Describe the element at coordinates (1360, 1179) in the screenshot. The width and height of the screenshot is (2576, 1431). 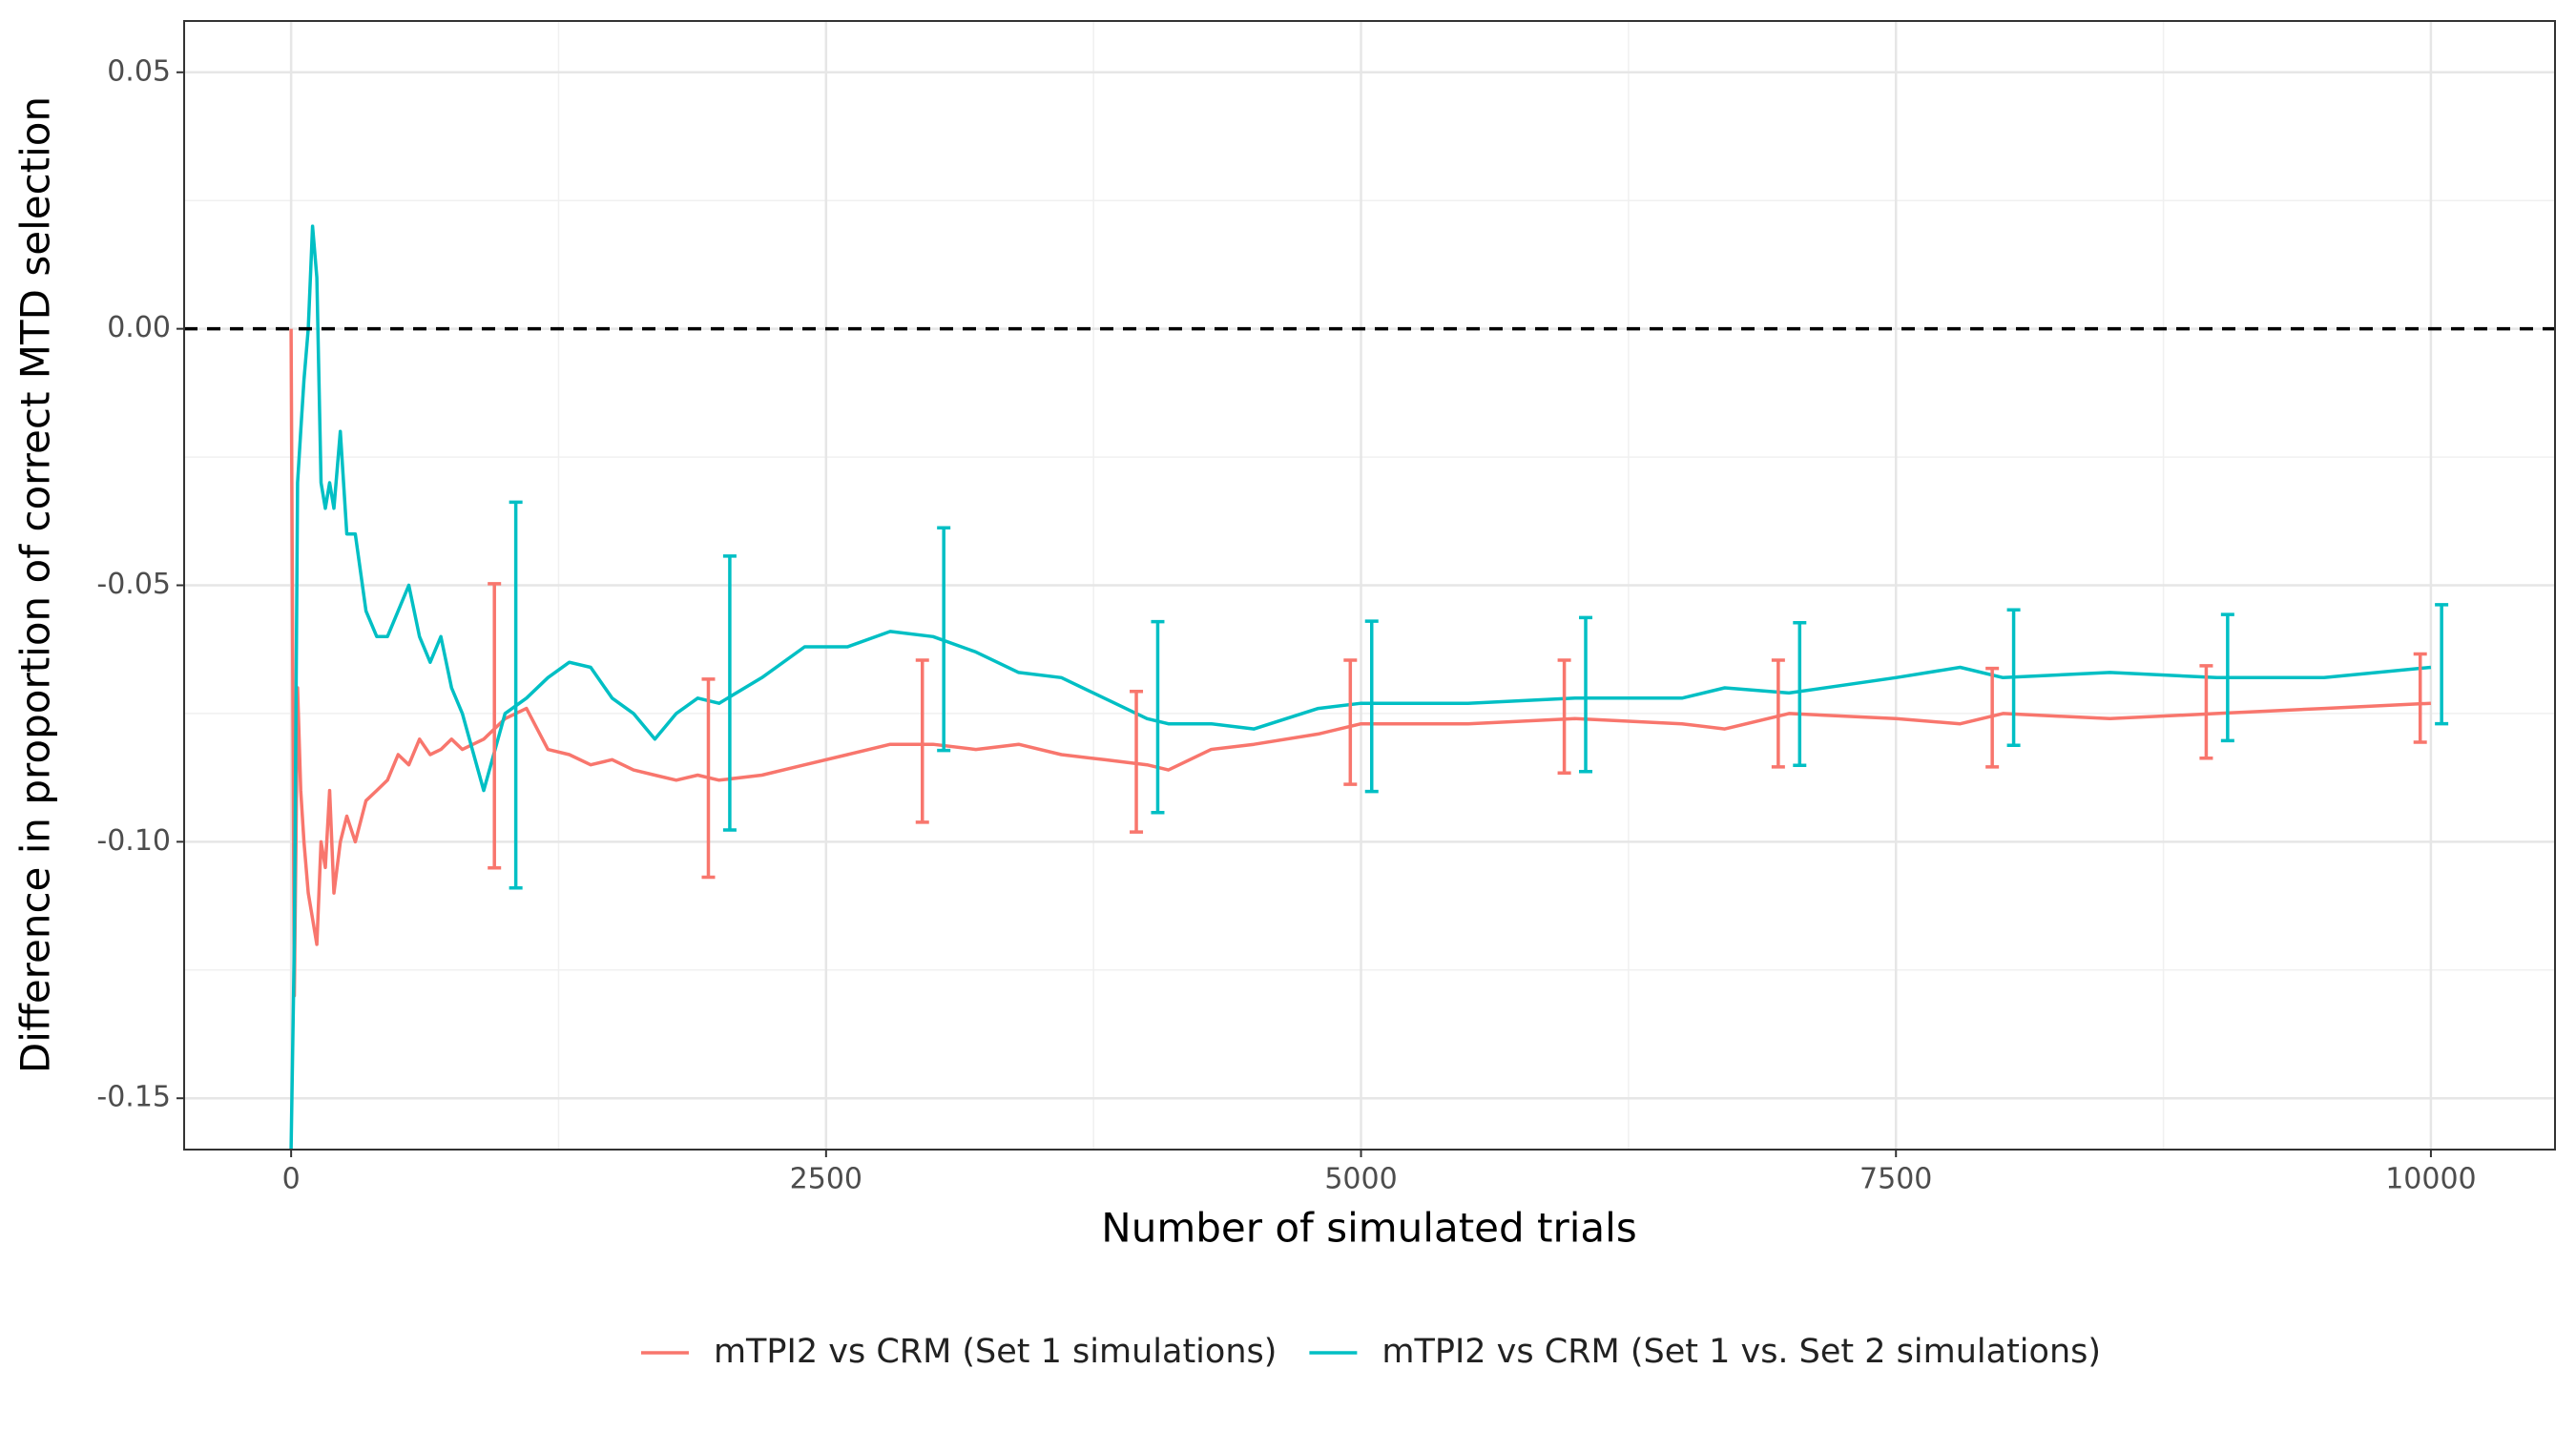
I see `x-tick-label: 5000` at that location.